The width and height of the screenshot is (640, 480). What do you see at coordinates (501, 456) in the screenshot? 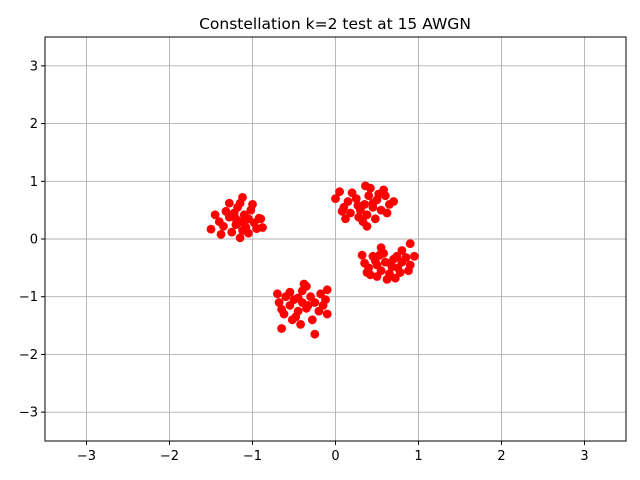
I see `x-tick-label-5: 2` at bounding box center [501, 456].